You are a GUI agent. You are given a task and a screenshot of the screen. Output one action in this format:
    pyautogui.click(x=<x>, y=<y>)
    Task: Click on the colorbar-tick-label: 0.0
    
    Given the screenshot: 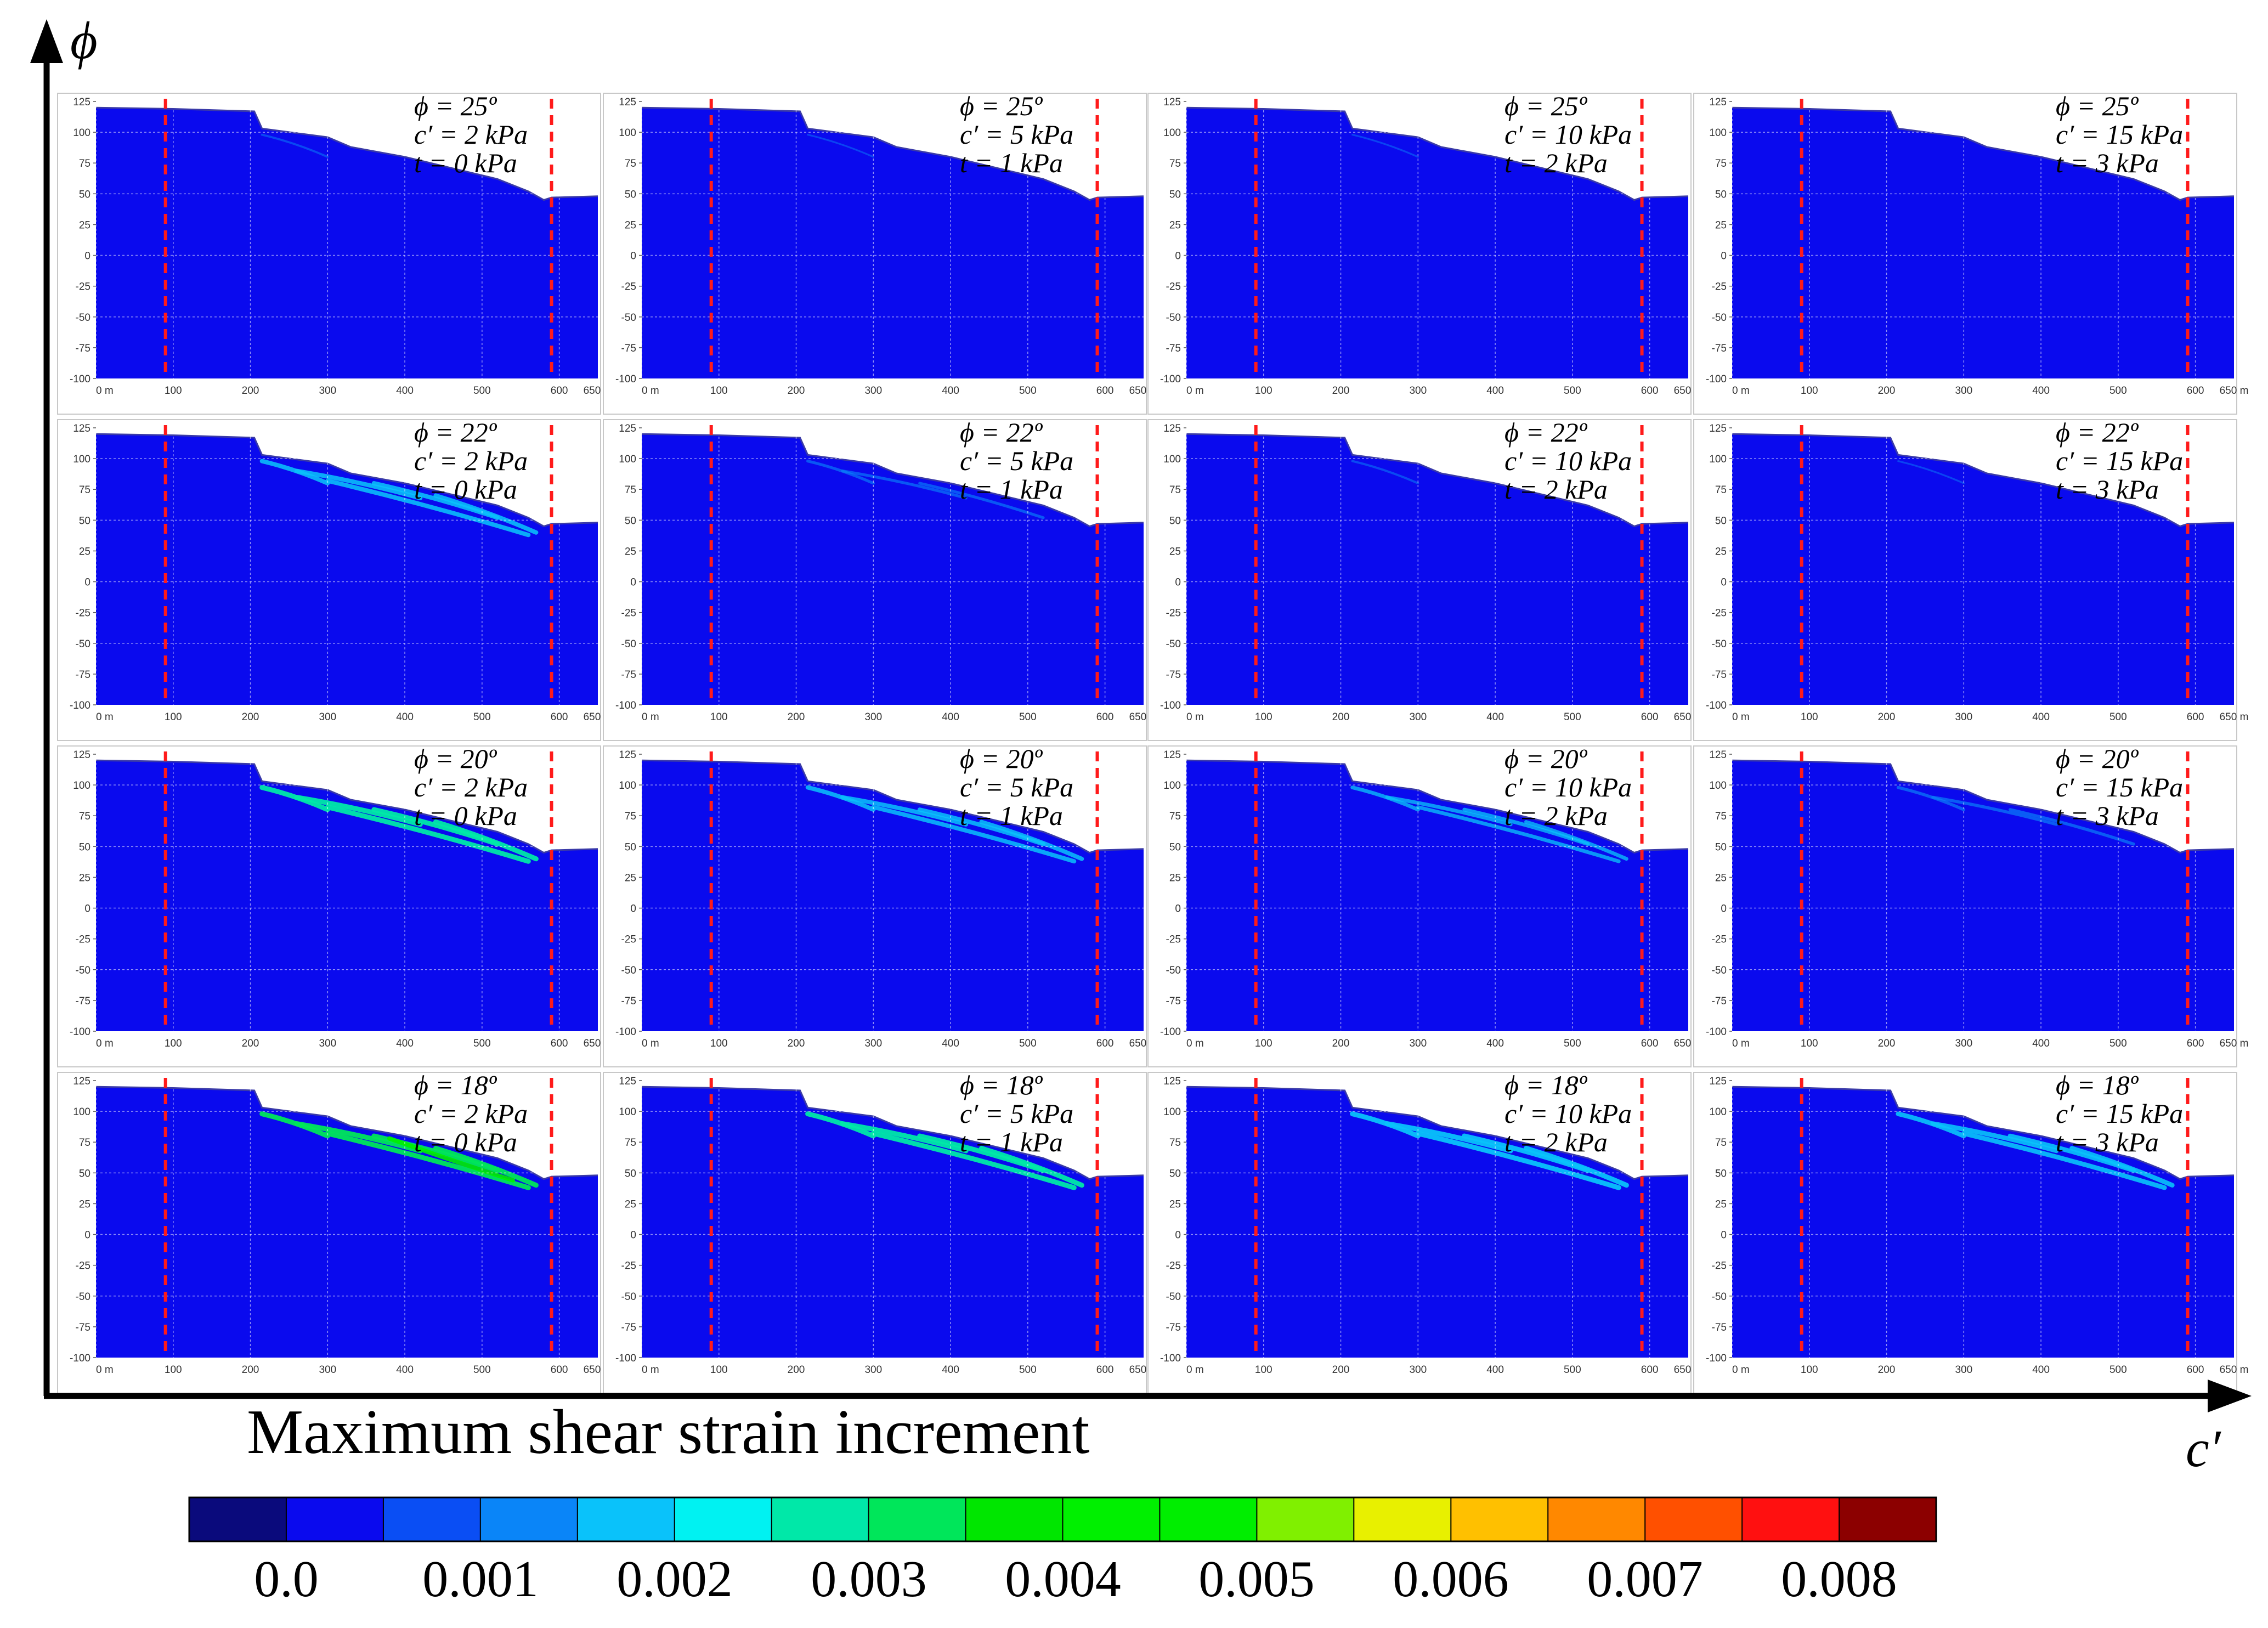 What is the action you would take?
    pyautogui.click(x=286, y=1579)
    